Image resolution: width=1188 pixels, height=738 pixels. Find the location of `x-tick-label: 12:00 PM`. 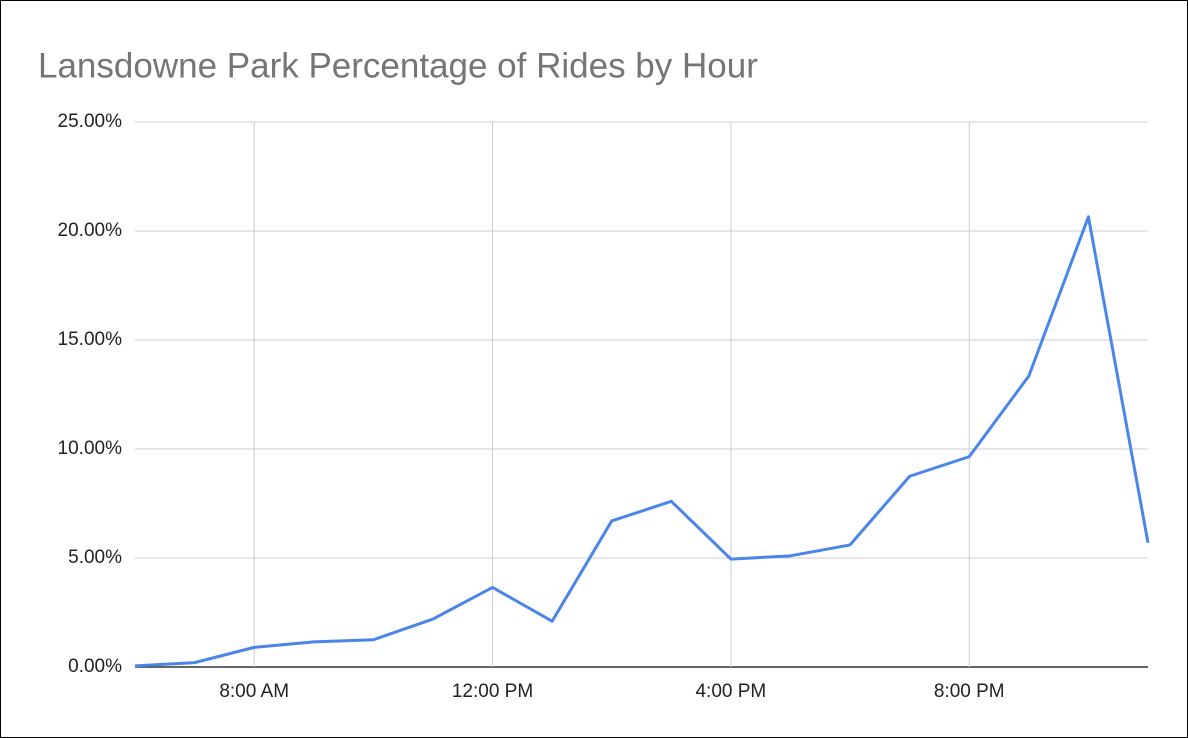

x-tick-label: 12:00 PM is located at coordinates (492, 691).